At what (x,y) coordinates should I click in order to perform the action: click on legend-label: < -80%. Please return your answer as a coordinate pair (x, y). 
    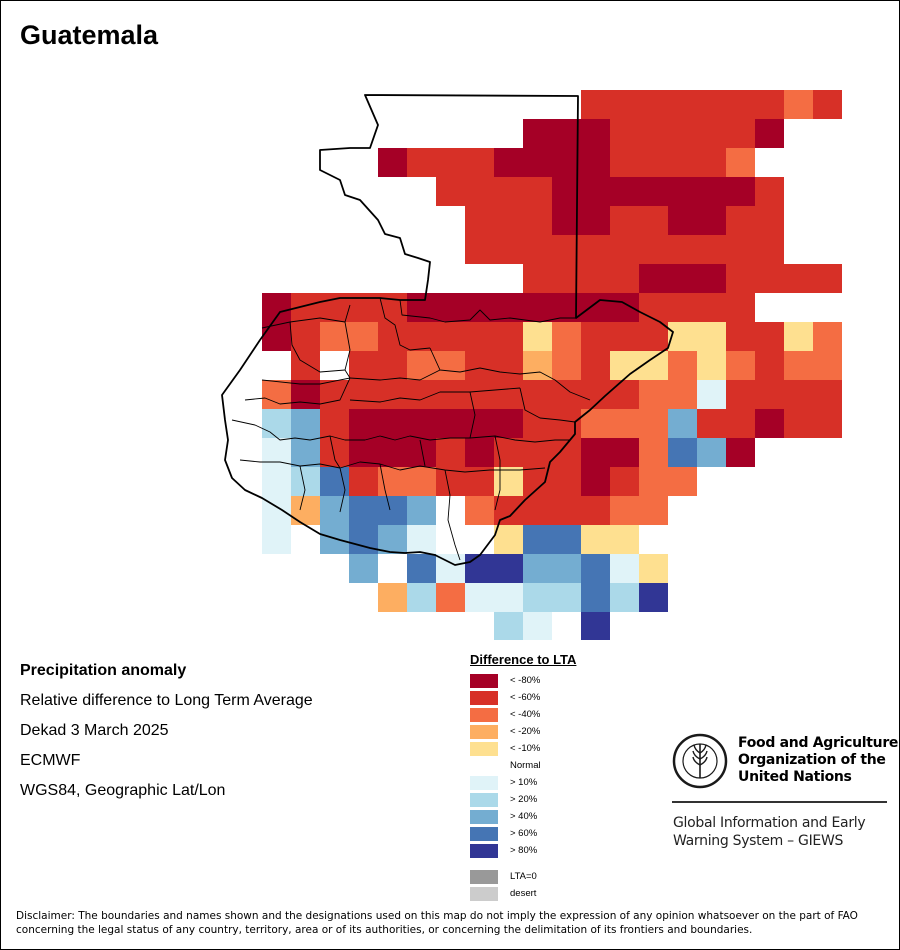
    Looking at the image, I should click on (525, 680).